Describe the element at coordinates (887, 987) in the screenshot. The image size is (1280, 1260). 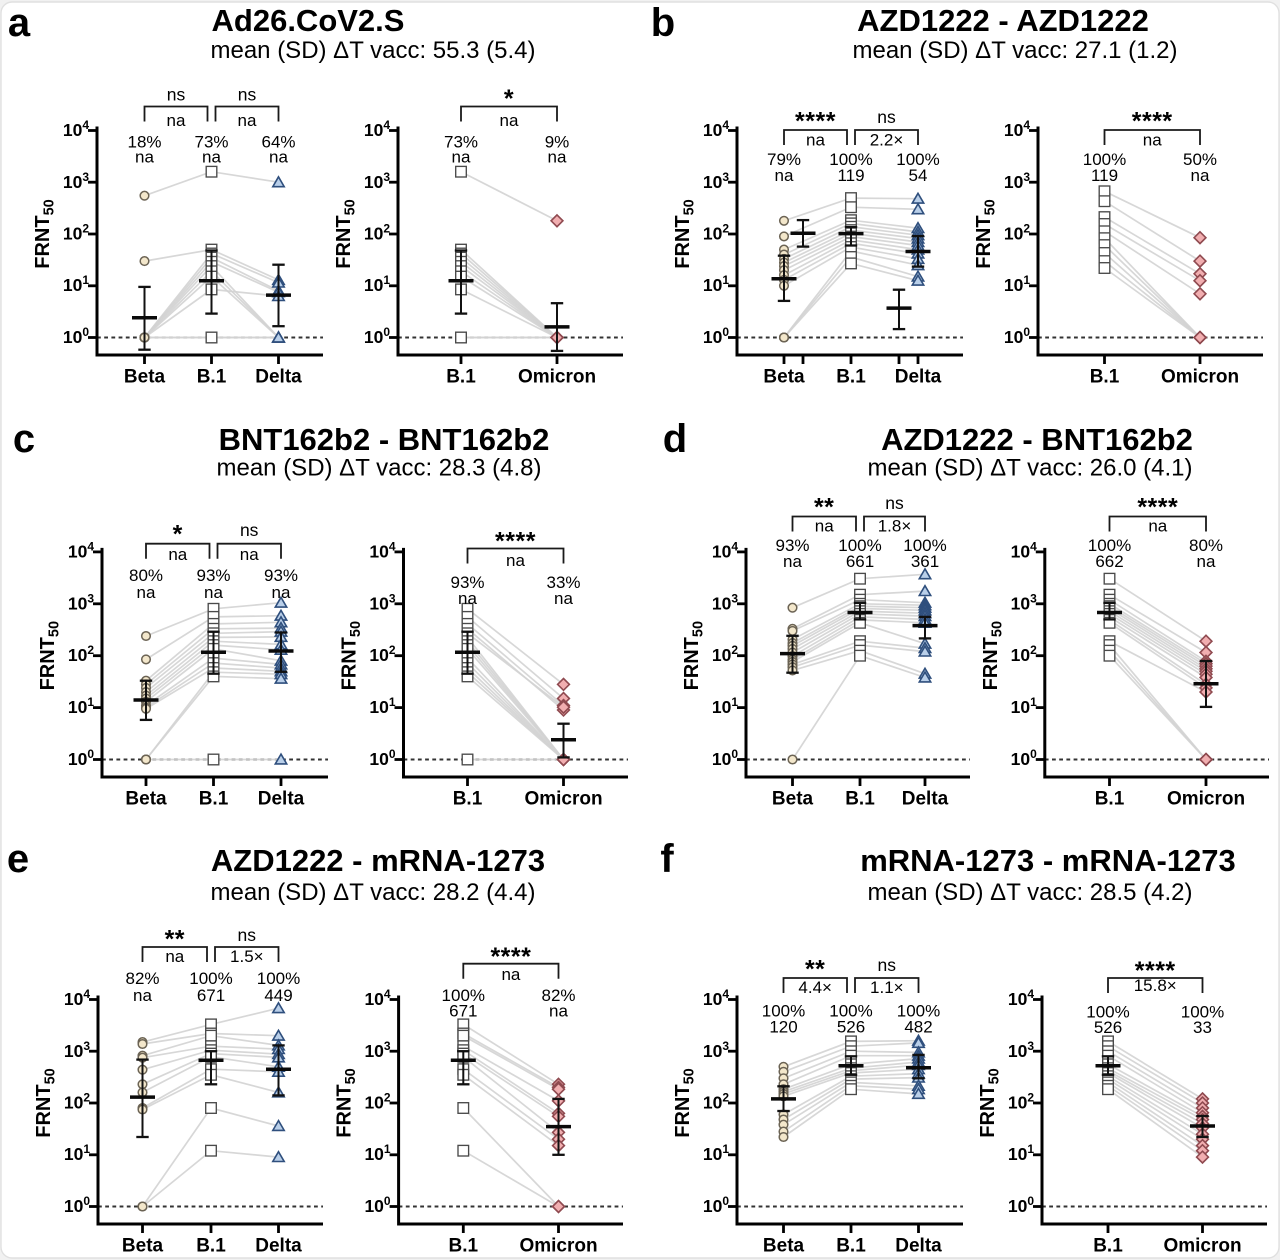
I see `svg-text: 1.1×` at that location.